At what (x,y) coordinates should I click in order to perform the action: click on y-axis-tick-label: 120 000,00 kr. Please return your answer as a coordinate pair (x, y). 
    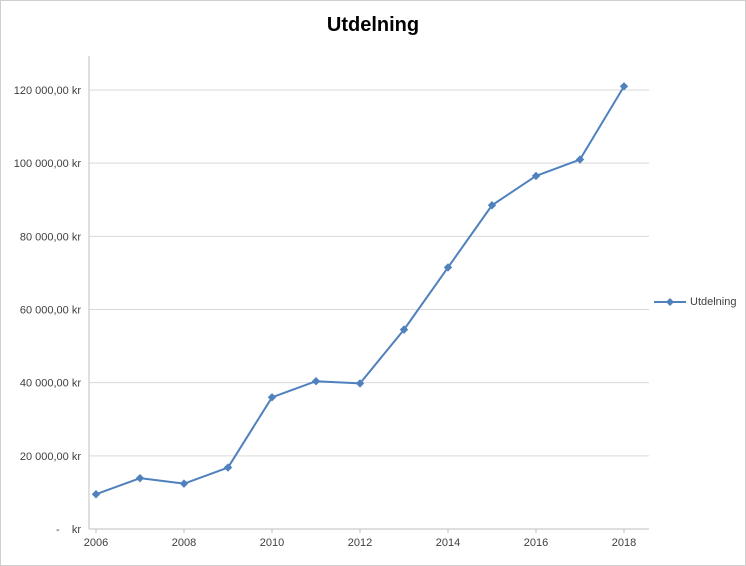
    Looking at the image, I should click on (48, 91).